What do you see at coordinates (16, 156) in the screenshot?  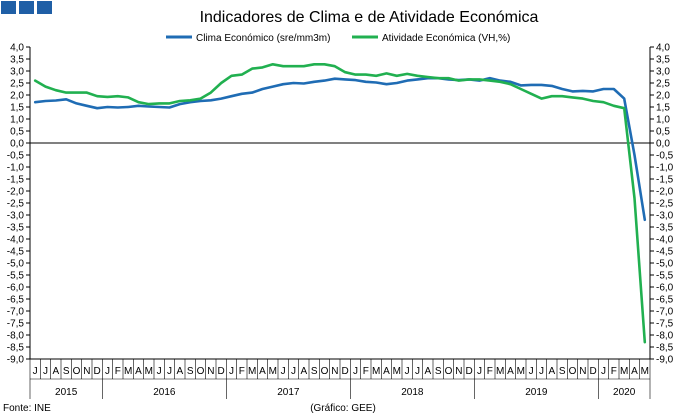 I see `y-tick-label: -0,5` at bounding box center [16, 156].